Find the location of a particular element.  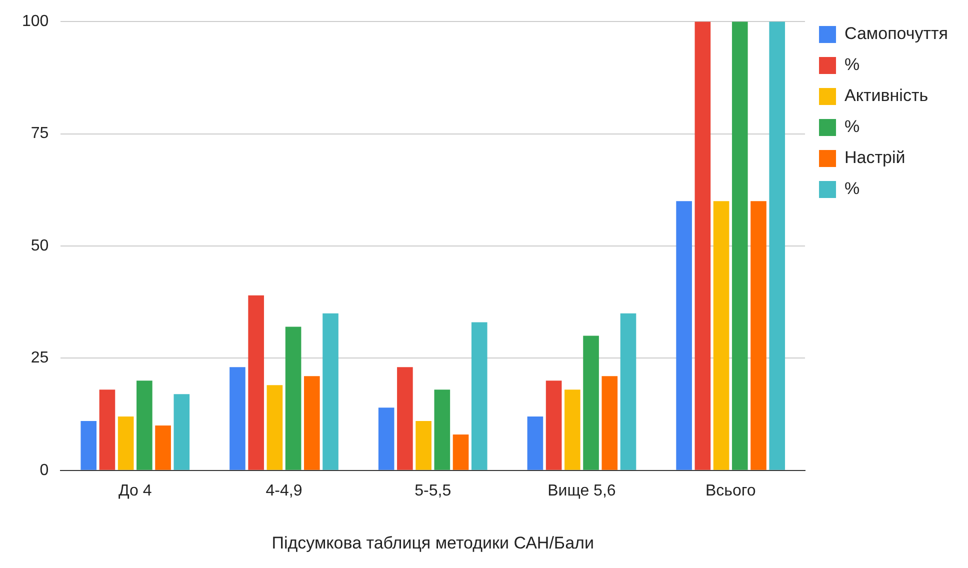

legend-label: Активність is located at coordinates (886, 96).